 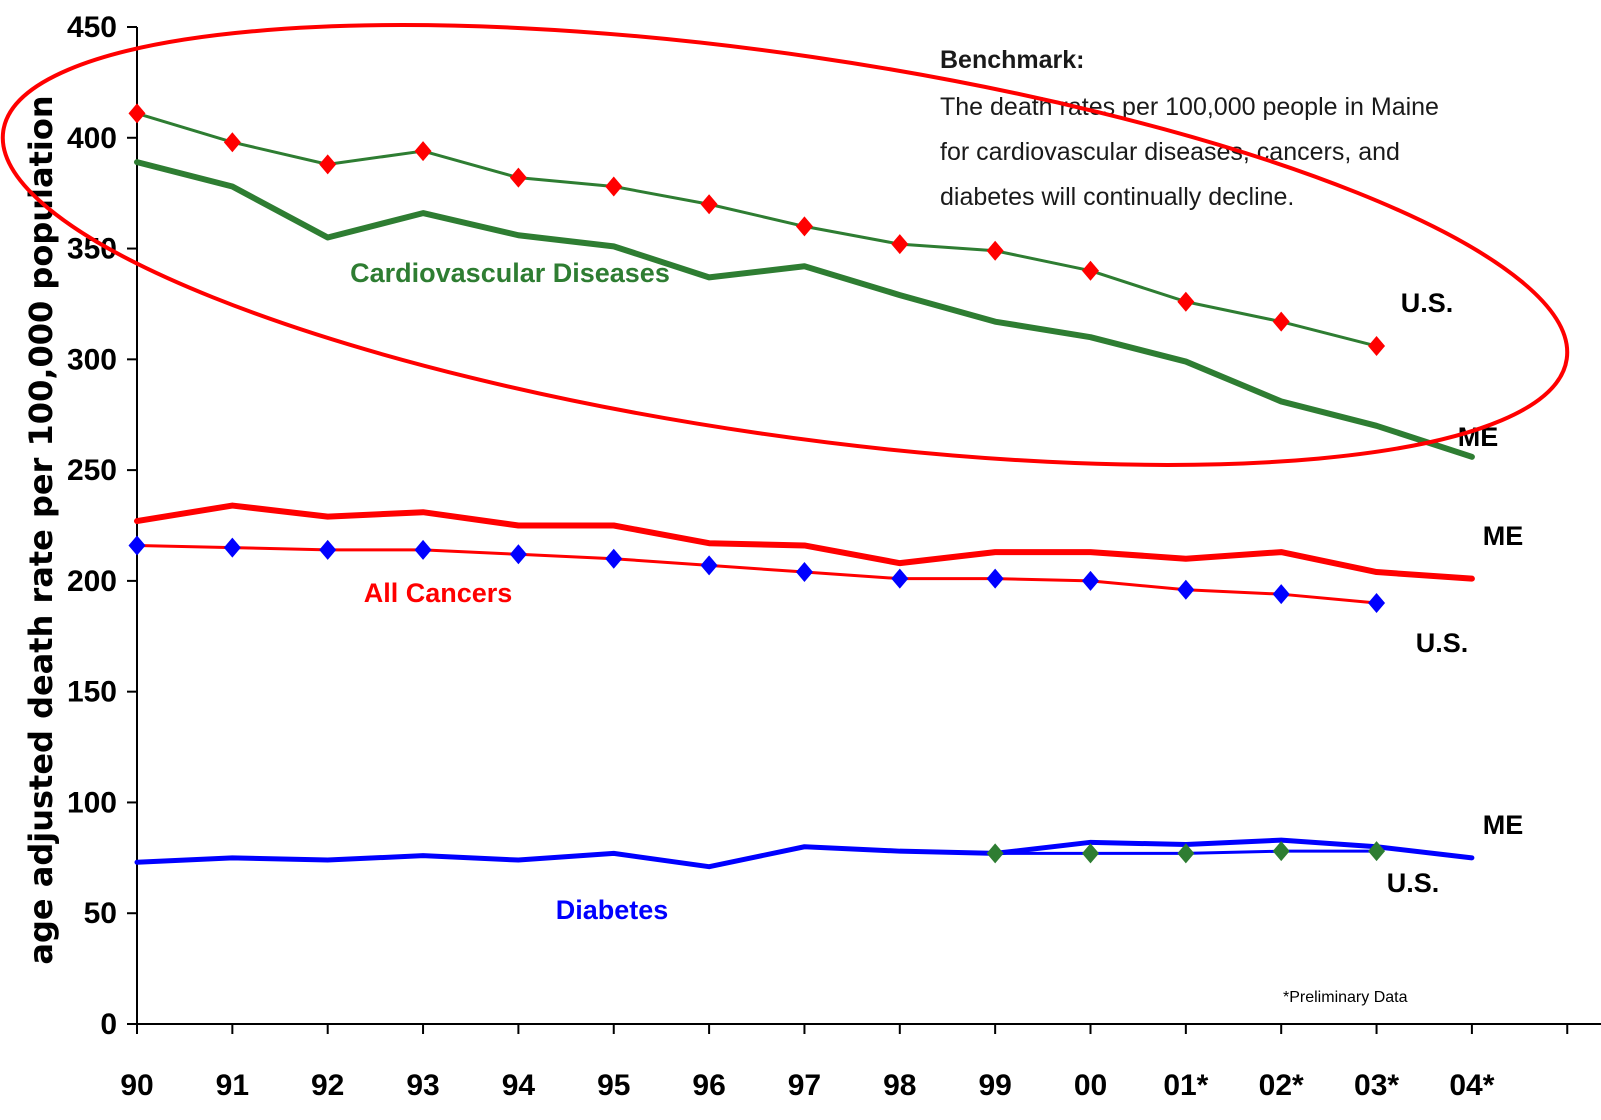 What do you see at coordinates (92, 692) in the screenshot?
I see `y-tick-label: 150` at bounding box center [92, 692].